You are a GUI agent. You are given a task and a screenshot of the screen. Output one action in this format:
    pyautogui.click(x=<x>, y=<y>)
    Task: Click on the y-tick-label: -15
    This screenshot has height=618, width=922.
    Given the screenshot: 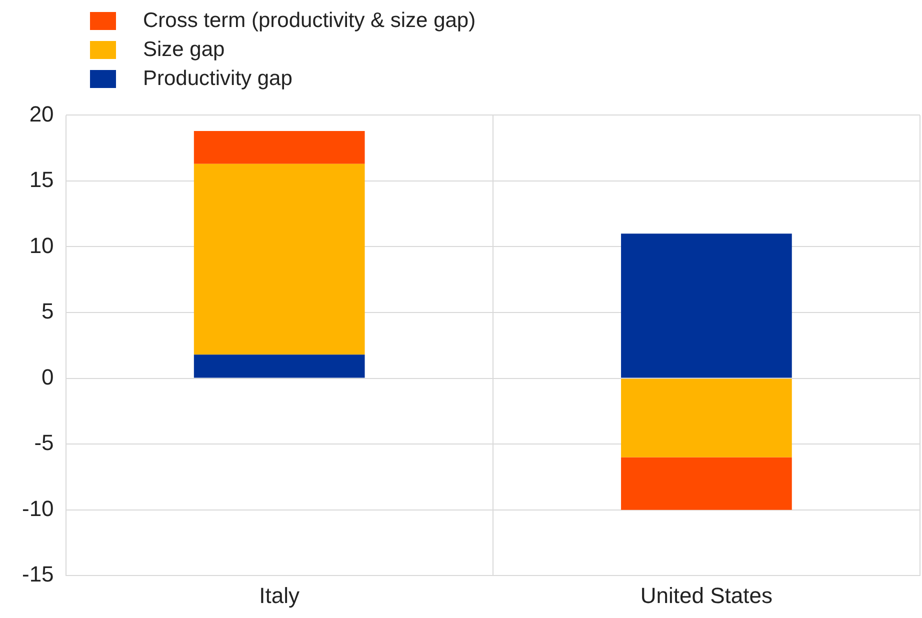 What is the action you would take?
    pyautogui.click(x=38, y=574)
    